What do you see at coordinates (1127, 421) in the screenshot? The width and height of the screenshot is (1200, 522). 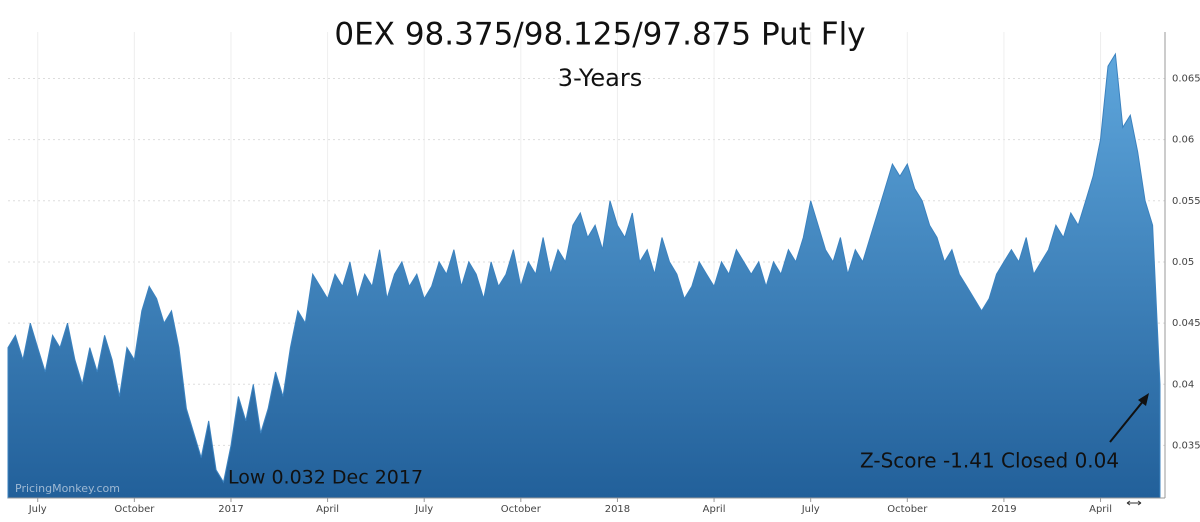 I see `arrow` at bounding box center [1127, 421].